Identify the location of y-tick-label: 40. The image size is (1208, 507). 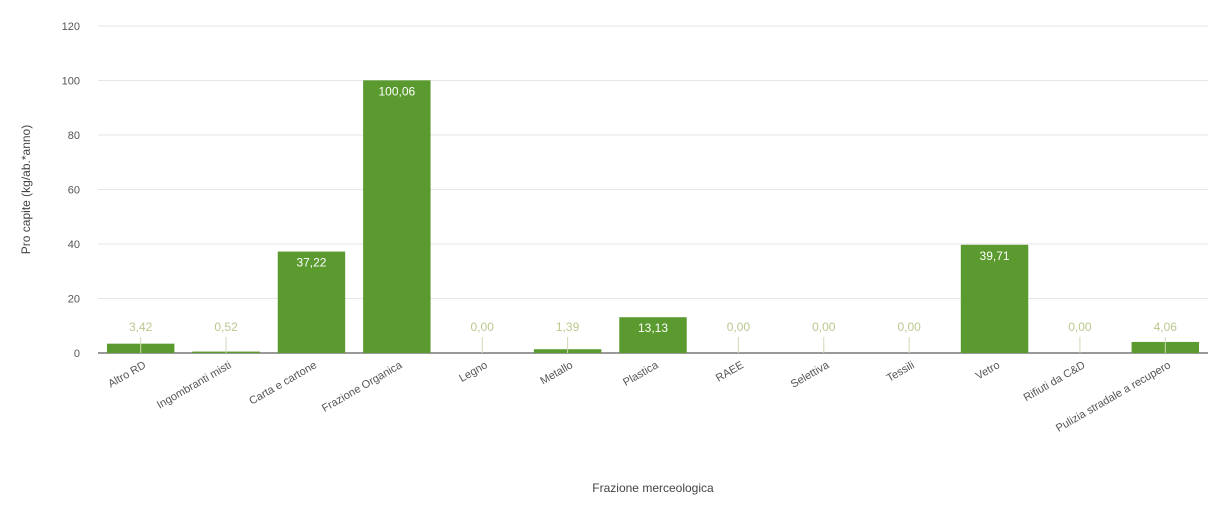
(74, 245).